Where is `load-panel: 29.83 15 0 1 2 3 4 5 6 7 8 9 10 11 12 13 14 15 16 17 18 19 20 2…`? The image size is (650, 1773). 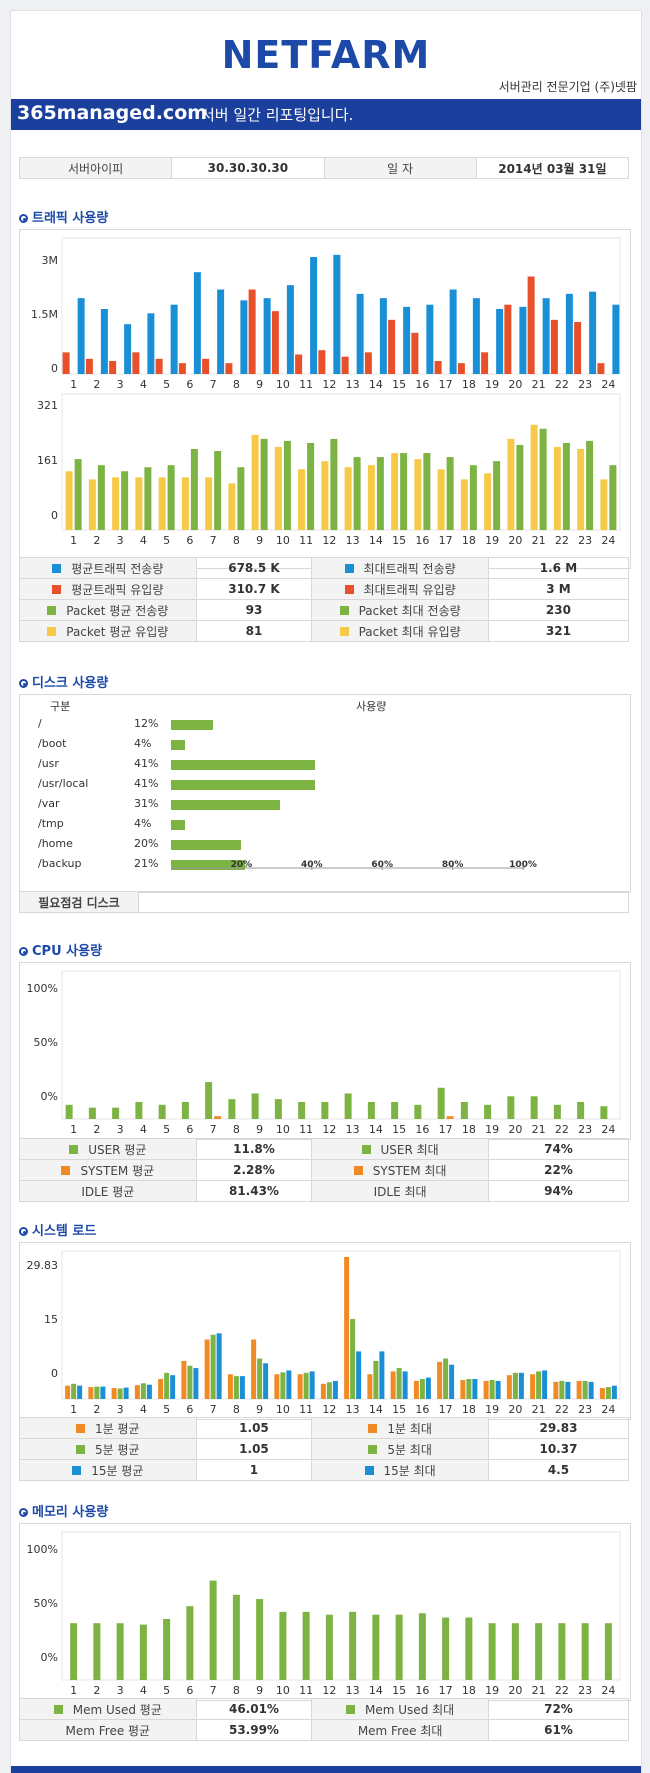
load-panel: 29.83 15 0 1 2 3 4 5 6 7 8 9 10 11 12 13 14 15 16 17 18 19 20 2… is located at coordinates (325, 1331).